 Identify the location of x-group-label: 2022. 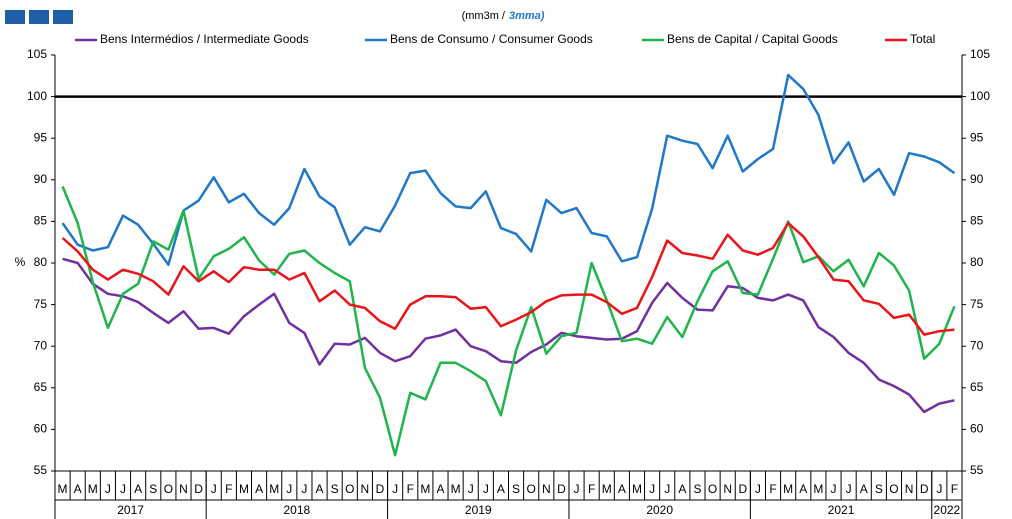
(947, 510).